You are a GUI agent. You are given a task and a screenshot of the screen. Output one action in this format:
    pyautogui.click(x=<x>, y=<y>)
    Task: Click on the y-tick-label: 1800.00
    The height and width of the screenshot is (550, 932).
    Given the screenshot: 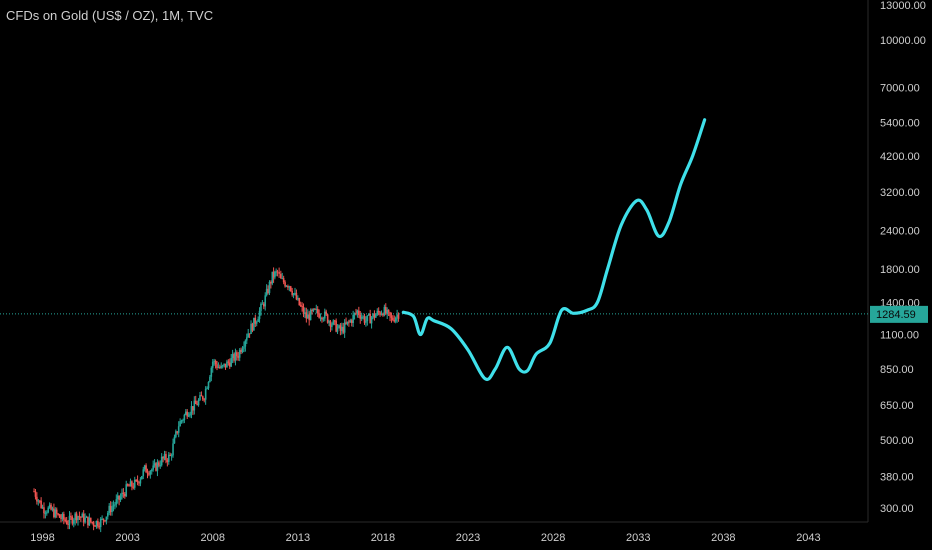 What is the action you would take?
    pyautogui.click(x=900, y=270)
    